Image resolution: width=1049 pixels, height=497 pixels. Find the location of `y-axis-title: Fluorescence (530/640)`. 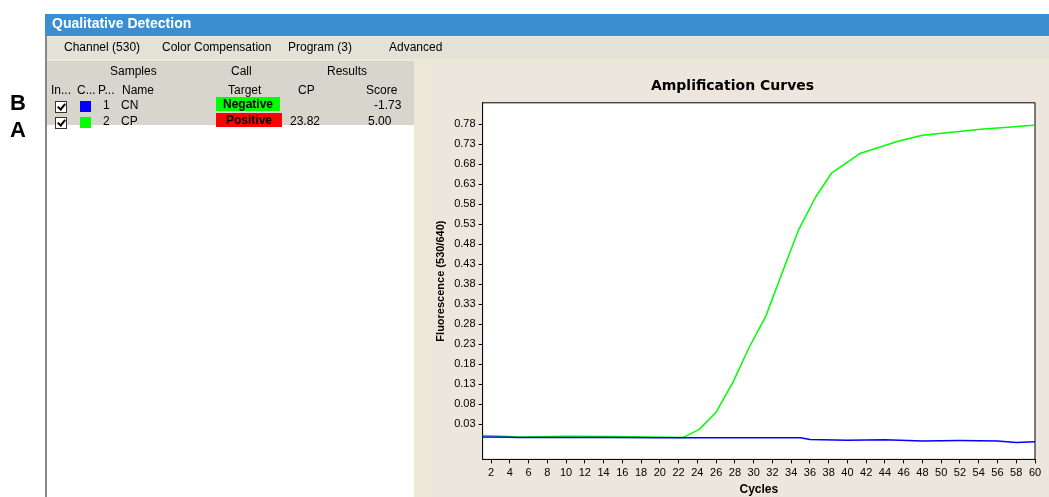

y-axis-title: Fluorescence (530/640) is located at coordinates (439, 281).